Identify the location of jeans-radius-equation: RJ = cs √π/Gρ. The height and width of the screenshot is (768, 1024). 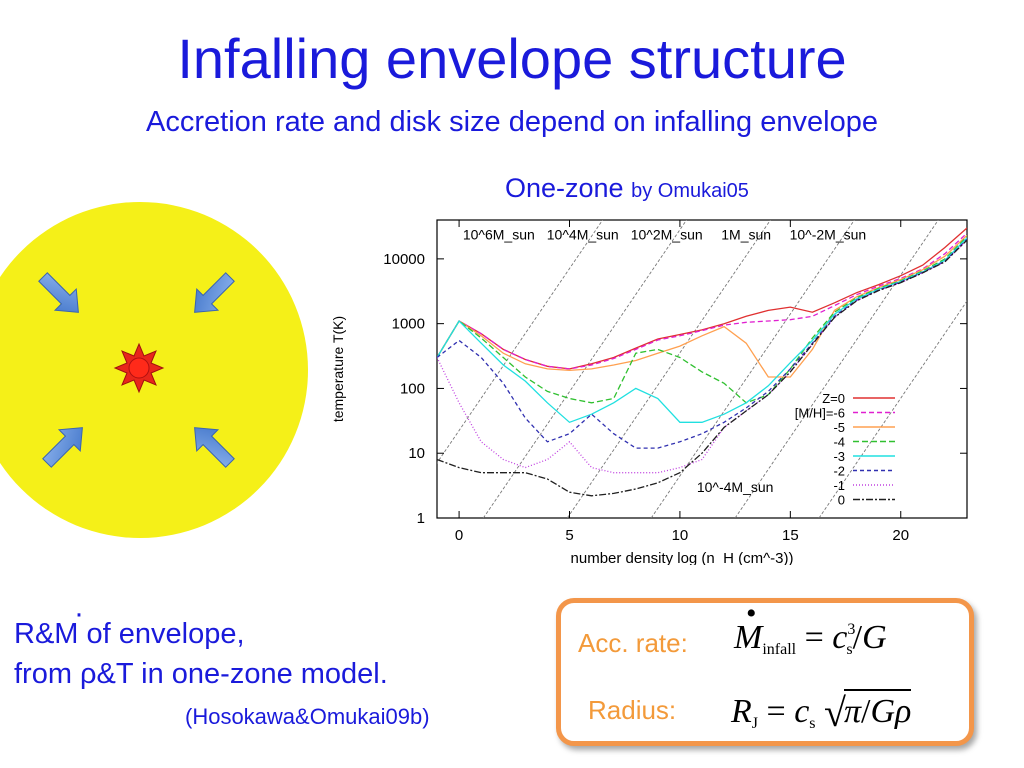
(821, 712).